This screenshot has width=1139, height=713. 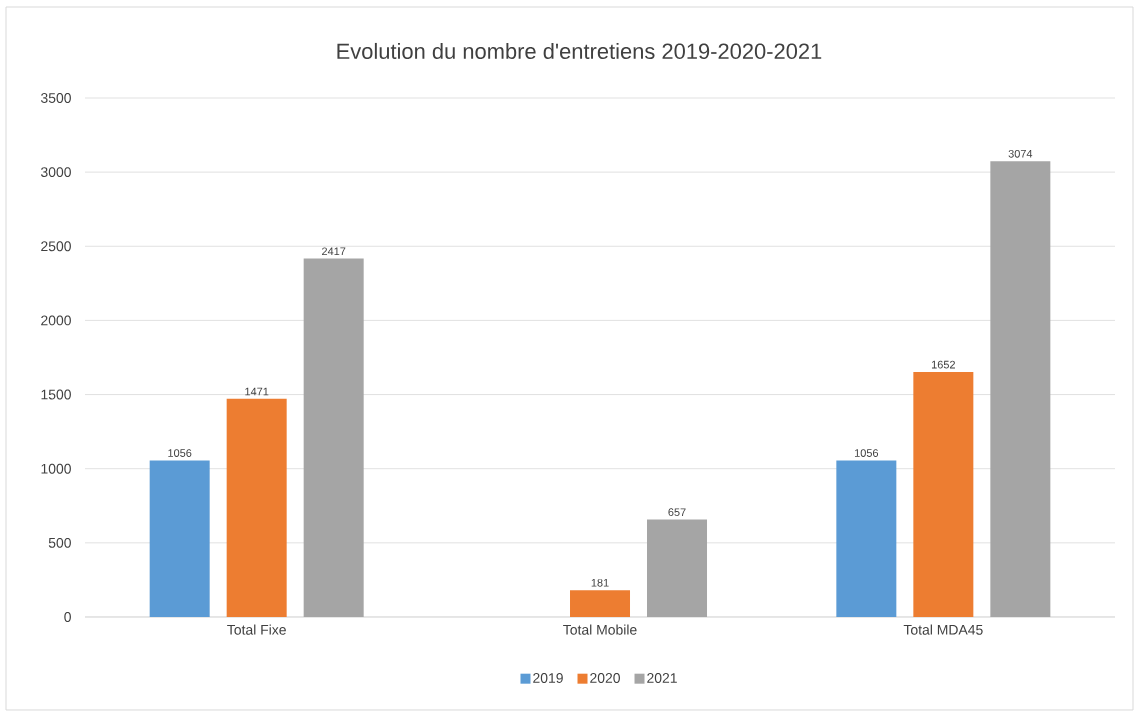 What do you see at coordinates (256, 629) in the screenshot?
I see `x-tick-label: Total Fixe` at bounding box center [256, 629].